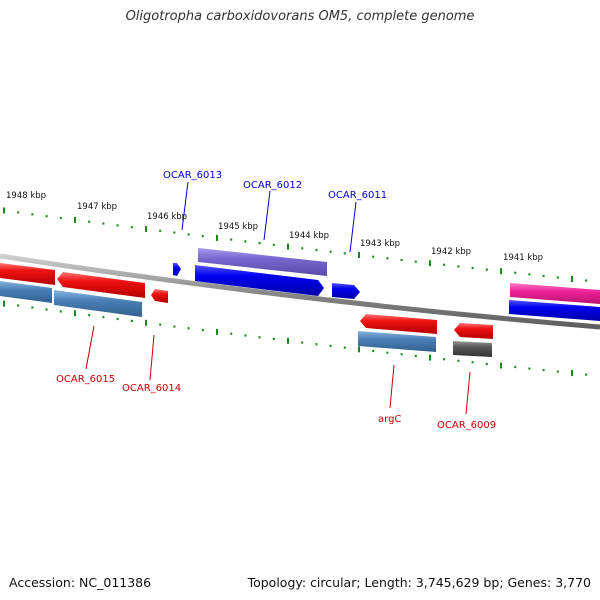 The image size is (600, 600). What do you see at coordinates (26, 196) in the screenshot?
I see `scale-label: 1948 kbp` at bounding box center [26, 196].